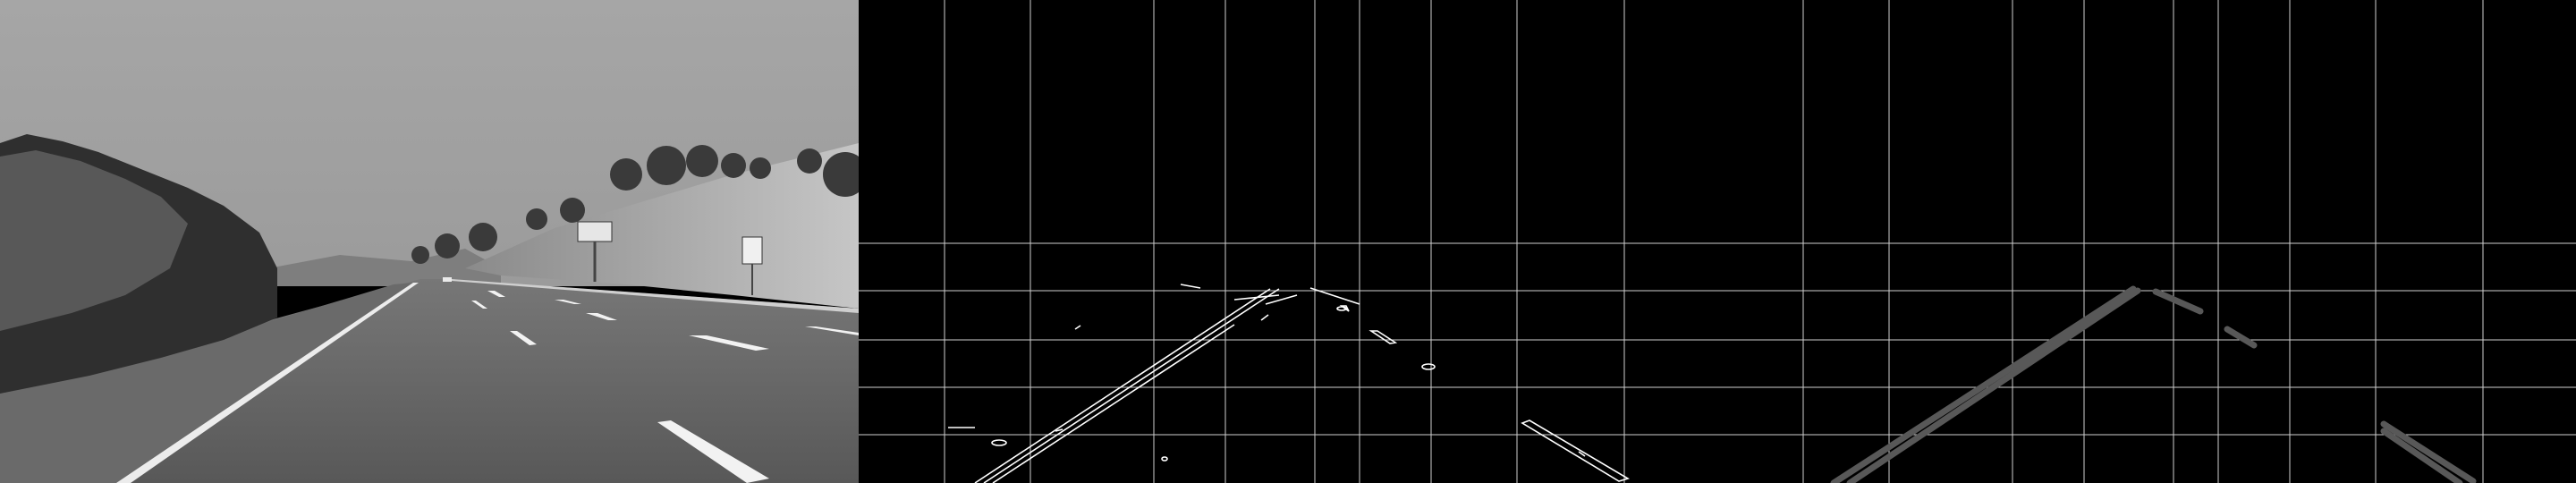 The width and height of the screenshot is (2576, 483). Describe the element at coordinates (384, 267) in the screenshot. I see `distant-hills` at that location.